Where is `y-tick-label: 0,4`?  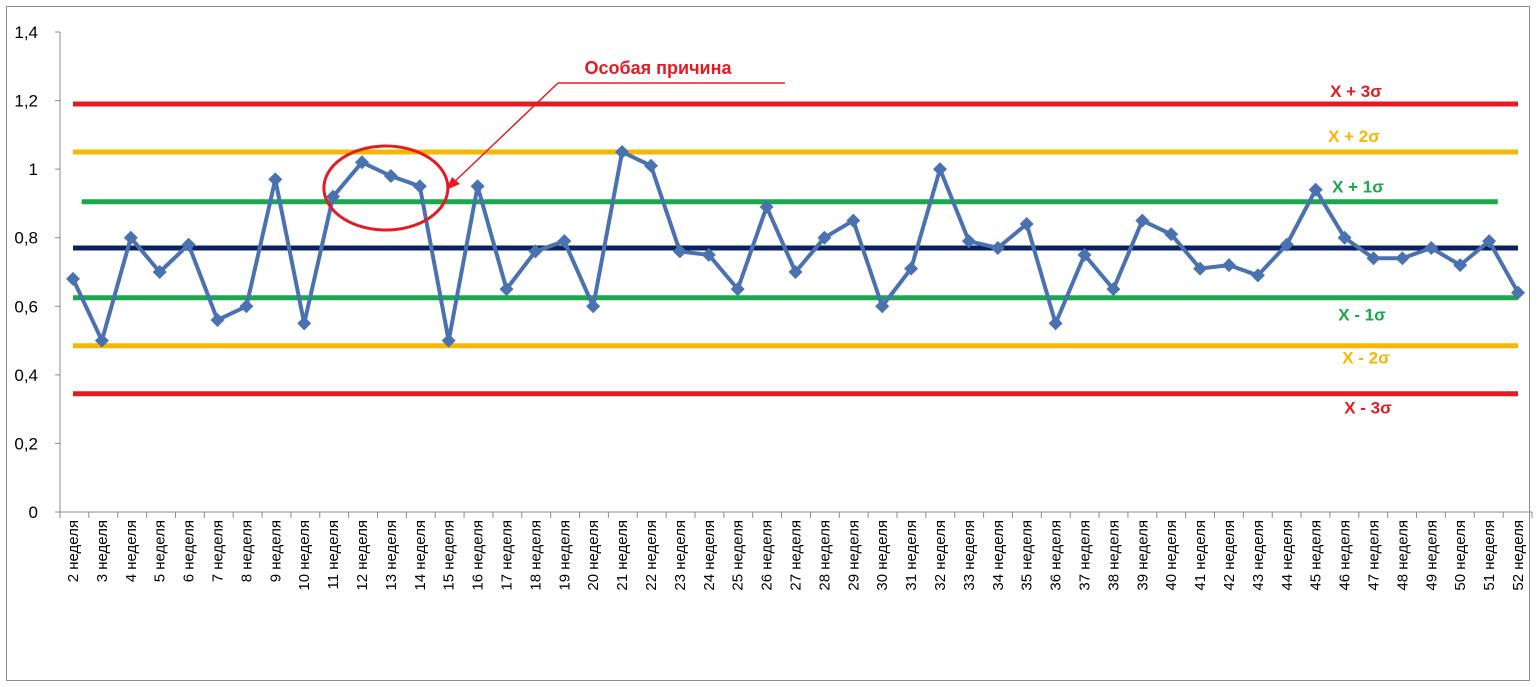 y-tick-label: 0,4 is located at coordinates (26, 375).